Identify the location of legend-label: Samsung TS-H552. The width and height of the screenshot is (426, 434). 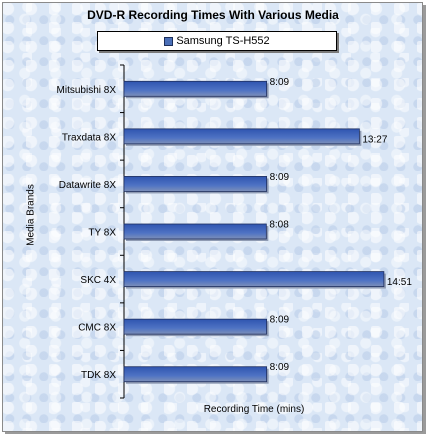
(223, 41).